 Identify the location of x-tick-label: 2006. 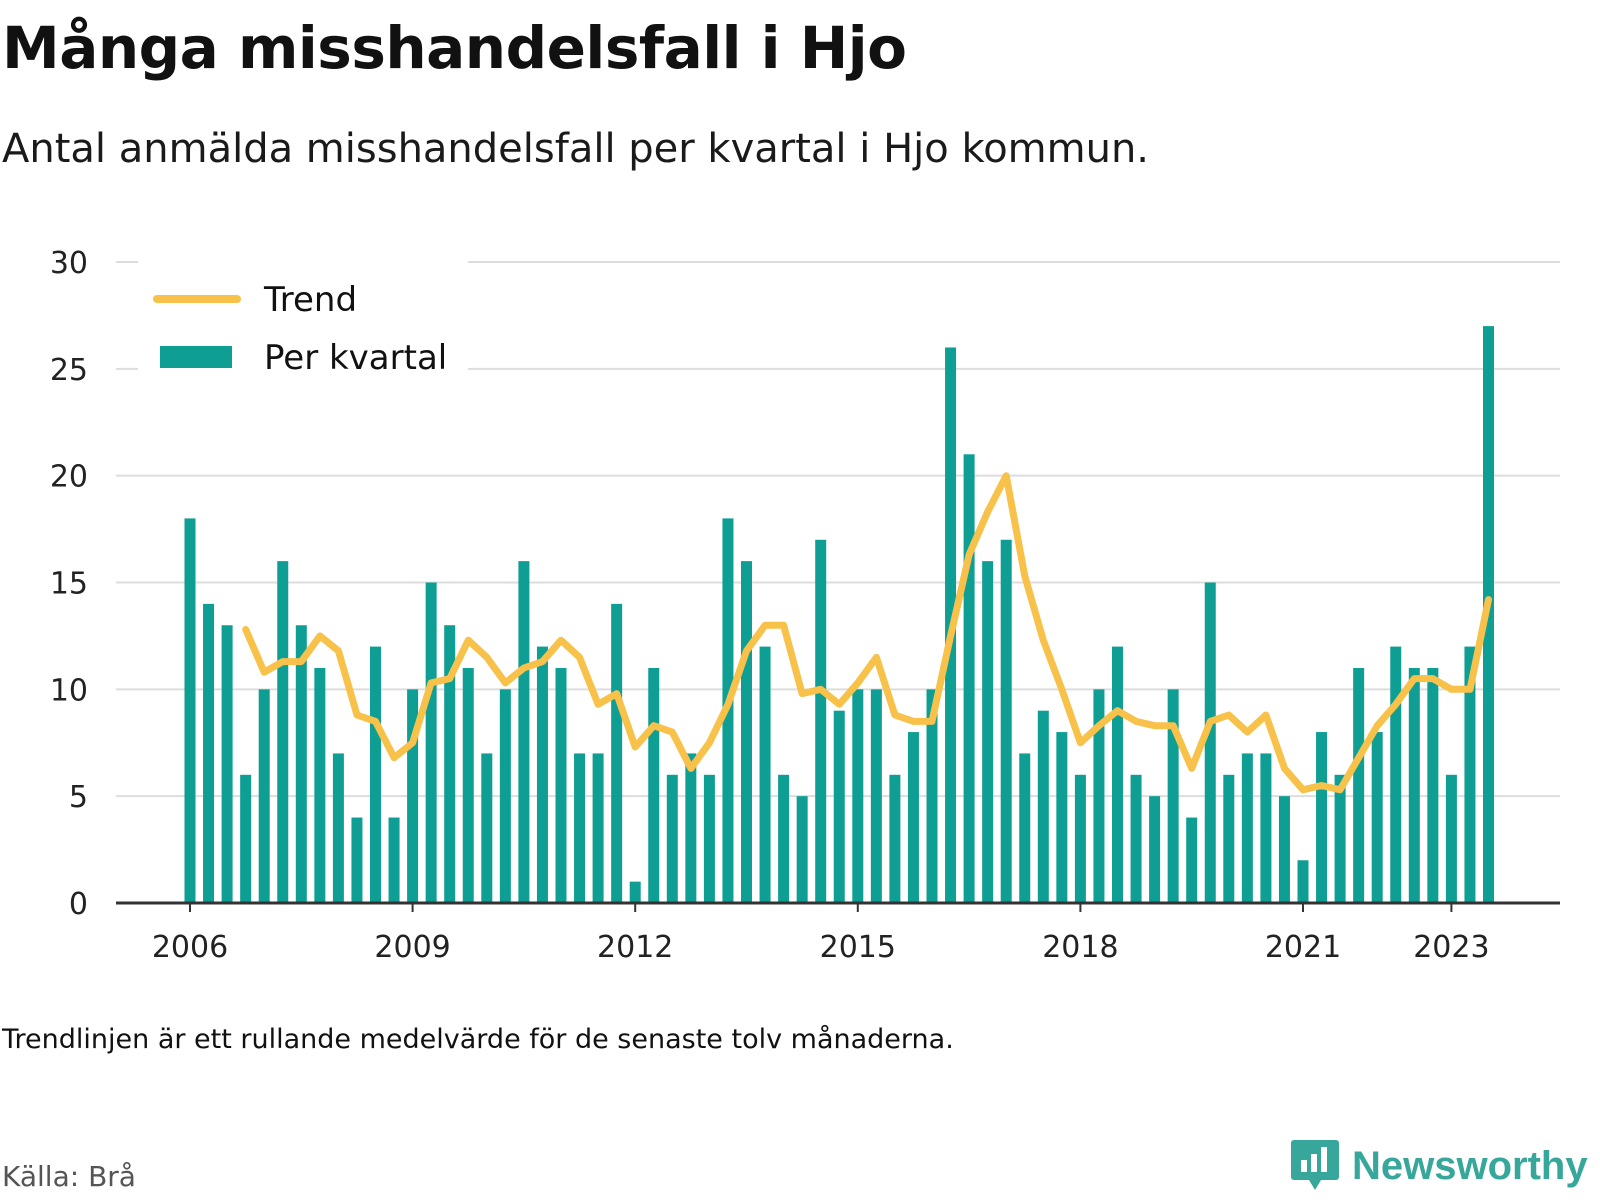
(190, 947).